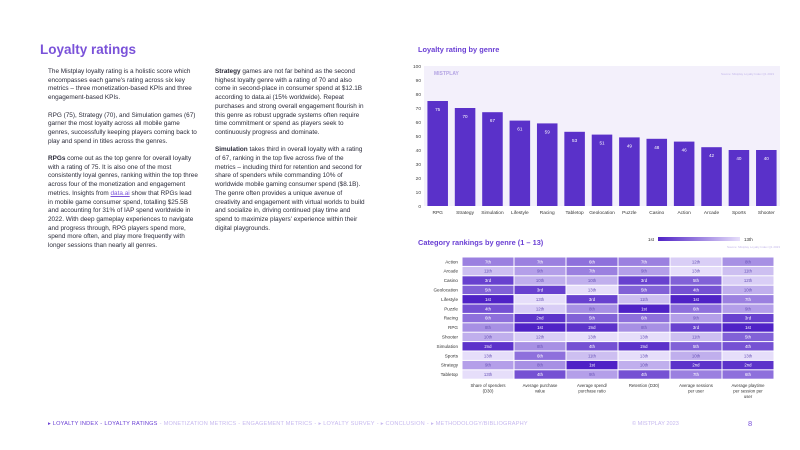  What do you see at coordinates (437, 153) in the screenshot?
I see `bar-rpg` at bounding box center [437, 153].